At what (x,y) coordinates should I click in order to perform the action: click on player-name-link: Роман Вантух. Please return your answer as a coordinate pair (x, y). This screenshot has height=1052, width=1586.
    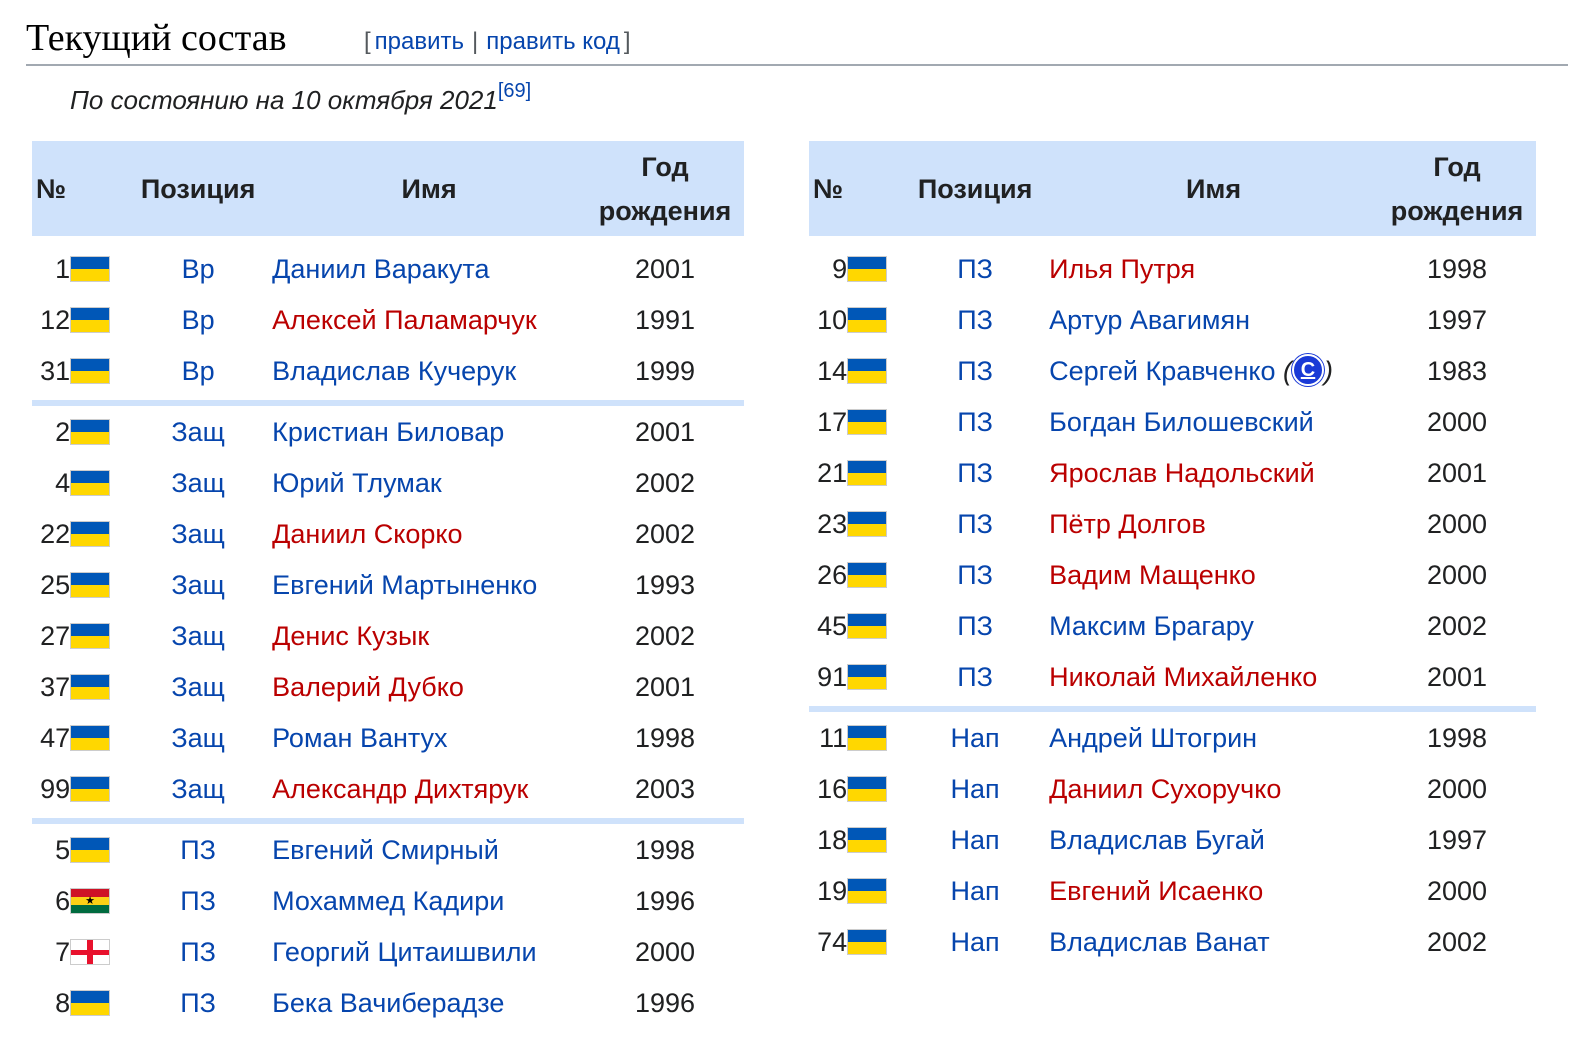
    Looking at the image, I should click on (360, 738).